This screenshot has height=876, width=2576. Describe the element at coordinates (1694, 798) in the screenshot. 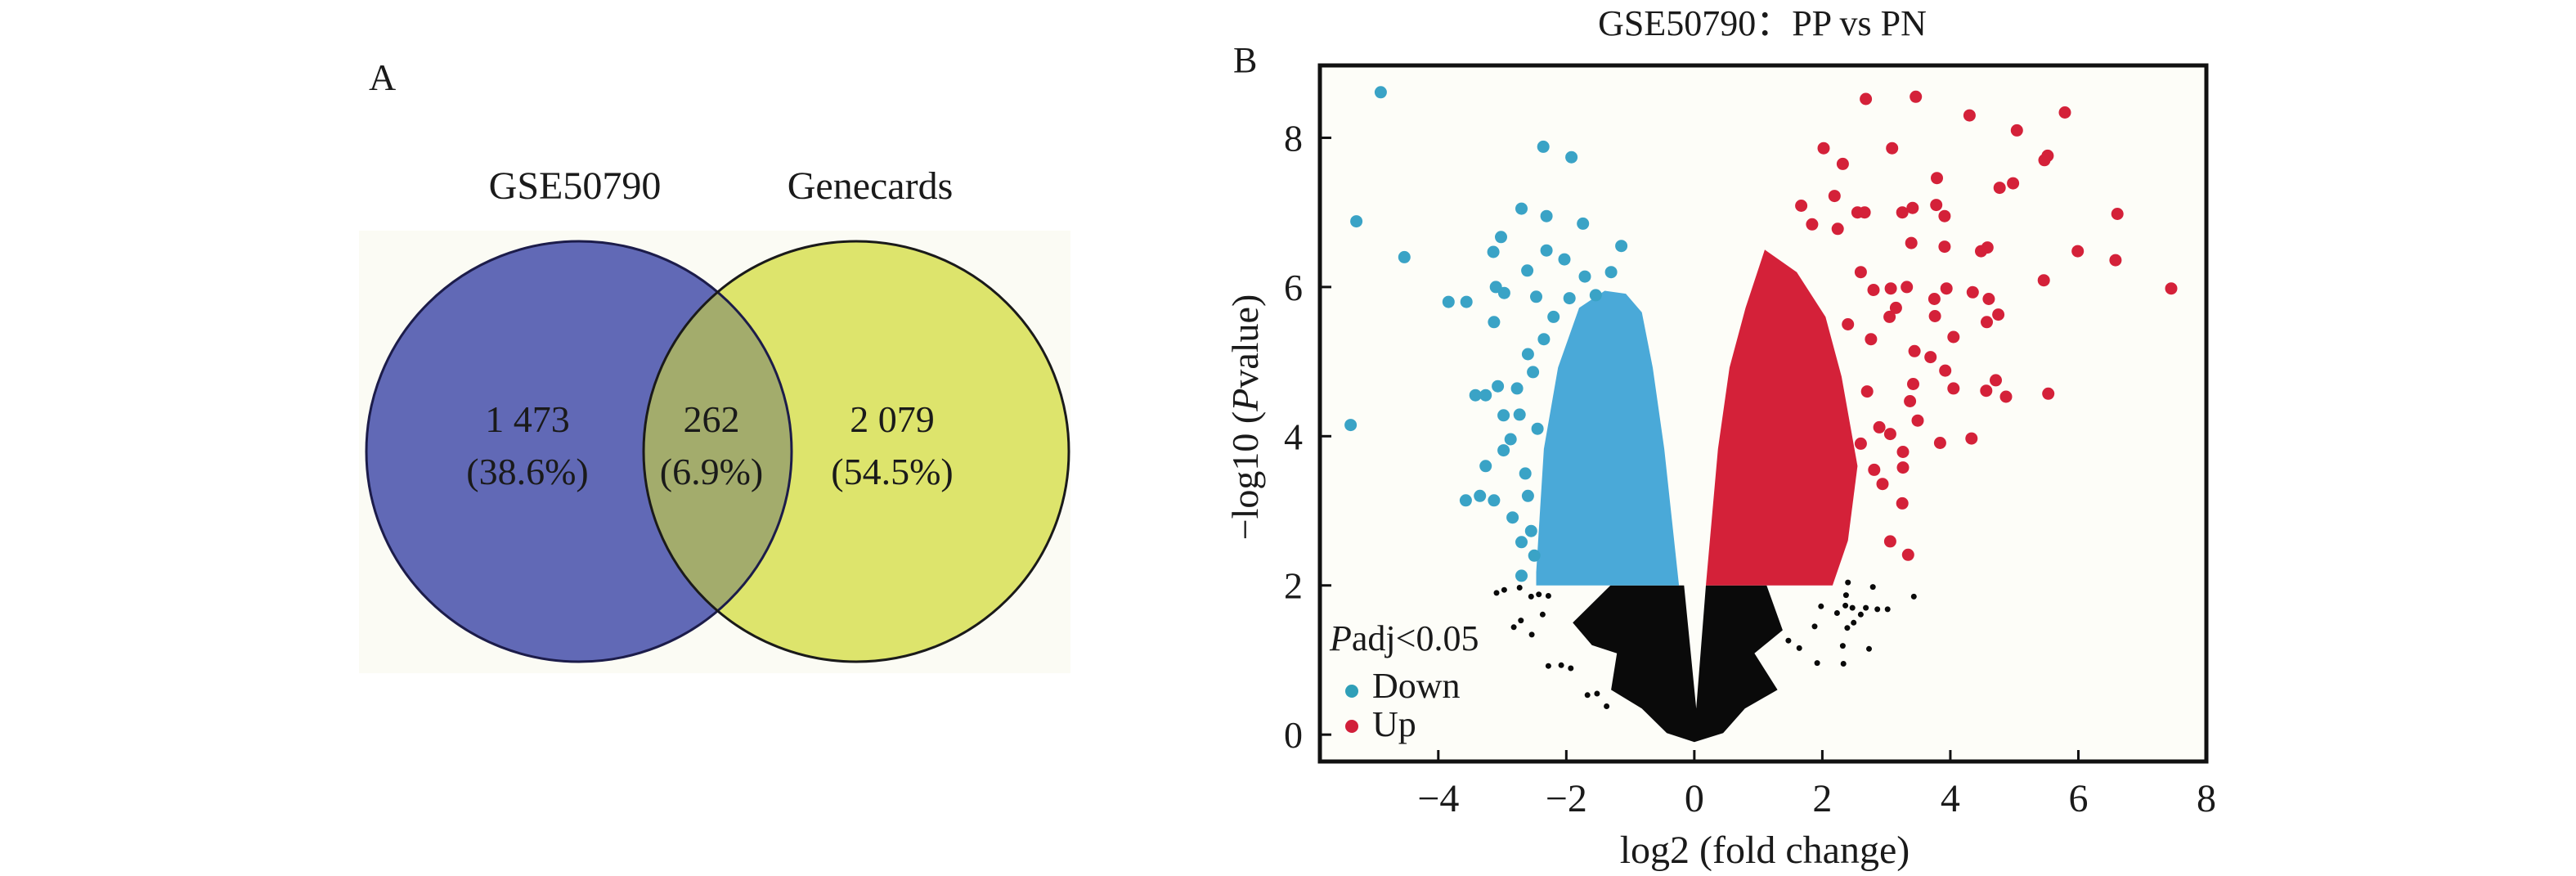

I see `x-tick-label: 0` at that location.